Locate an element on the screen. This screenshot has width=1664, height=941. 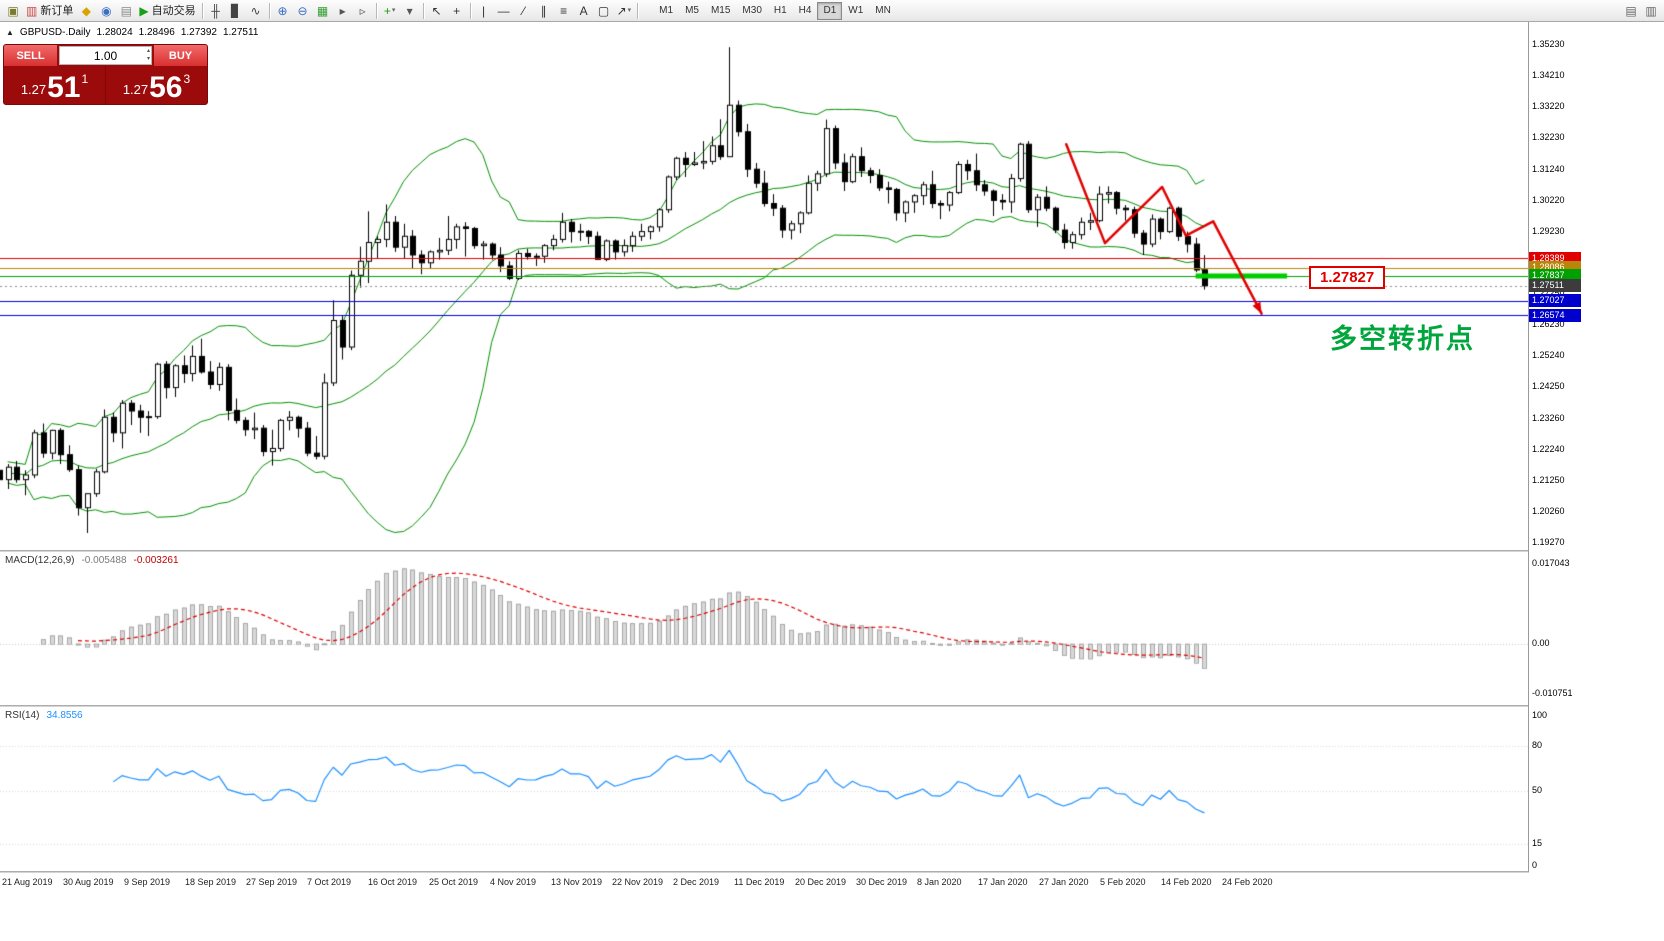
buy-price-small: 1.27 is located at coordinates (135, 89).